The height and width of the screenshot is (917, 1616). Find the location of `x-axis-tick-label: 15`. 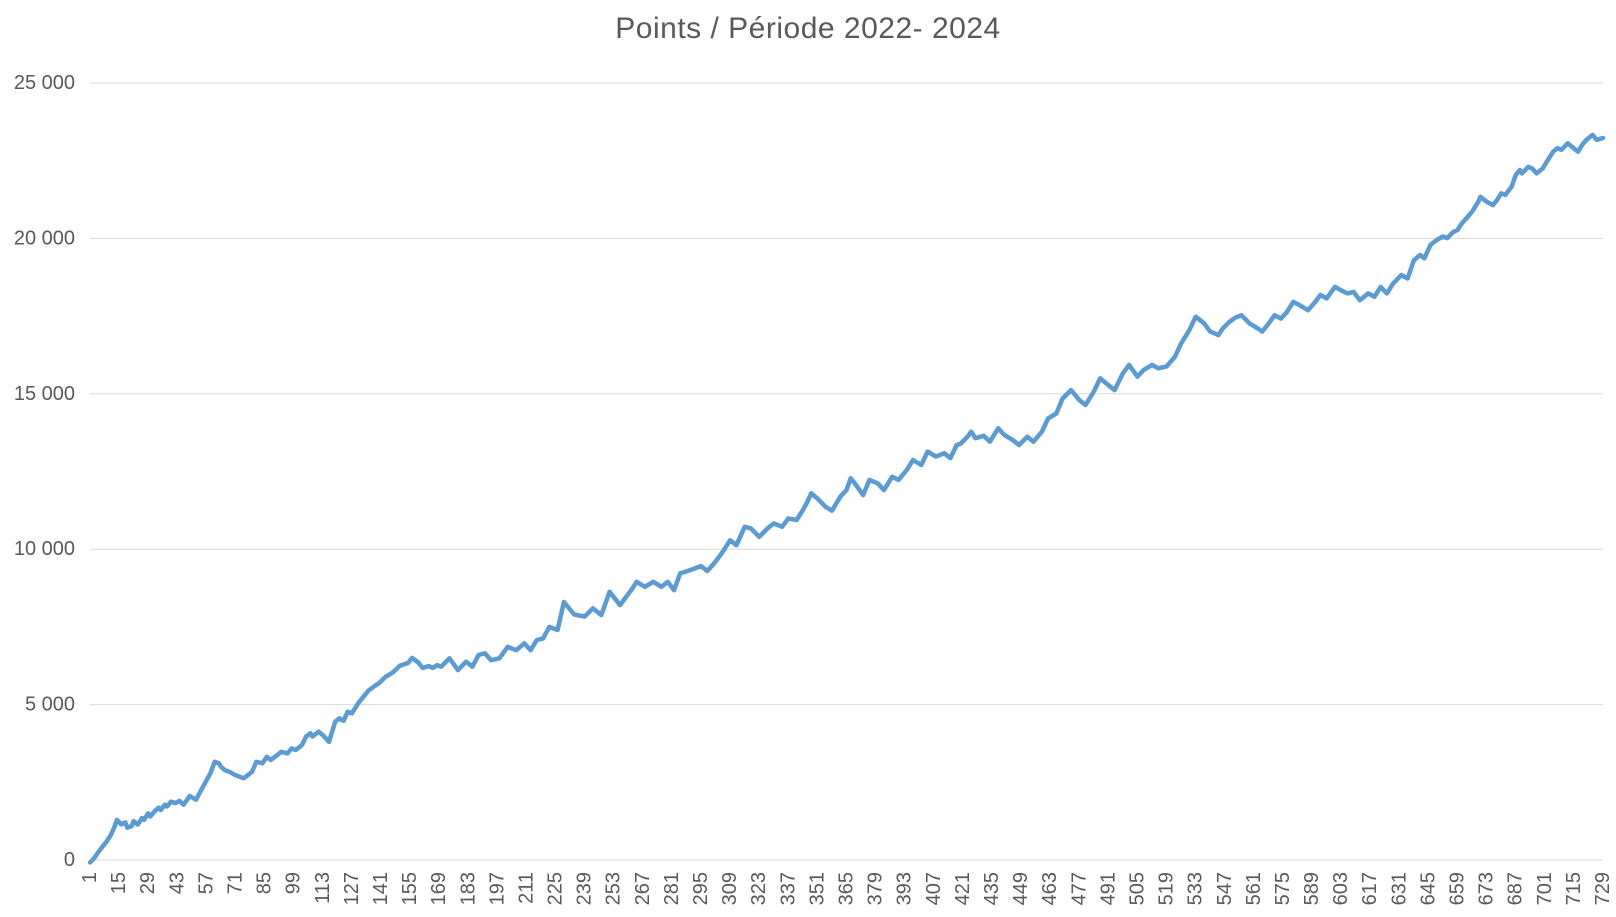

x-axis-tick-label: 15 is located at coordinates (119, 883).